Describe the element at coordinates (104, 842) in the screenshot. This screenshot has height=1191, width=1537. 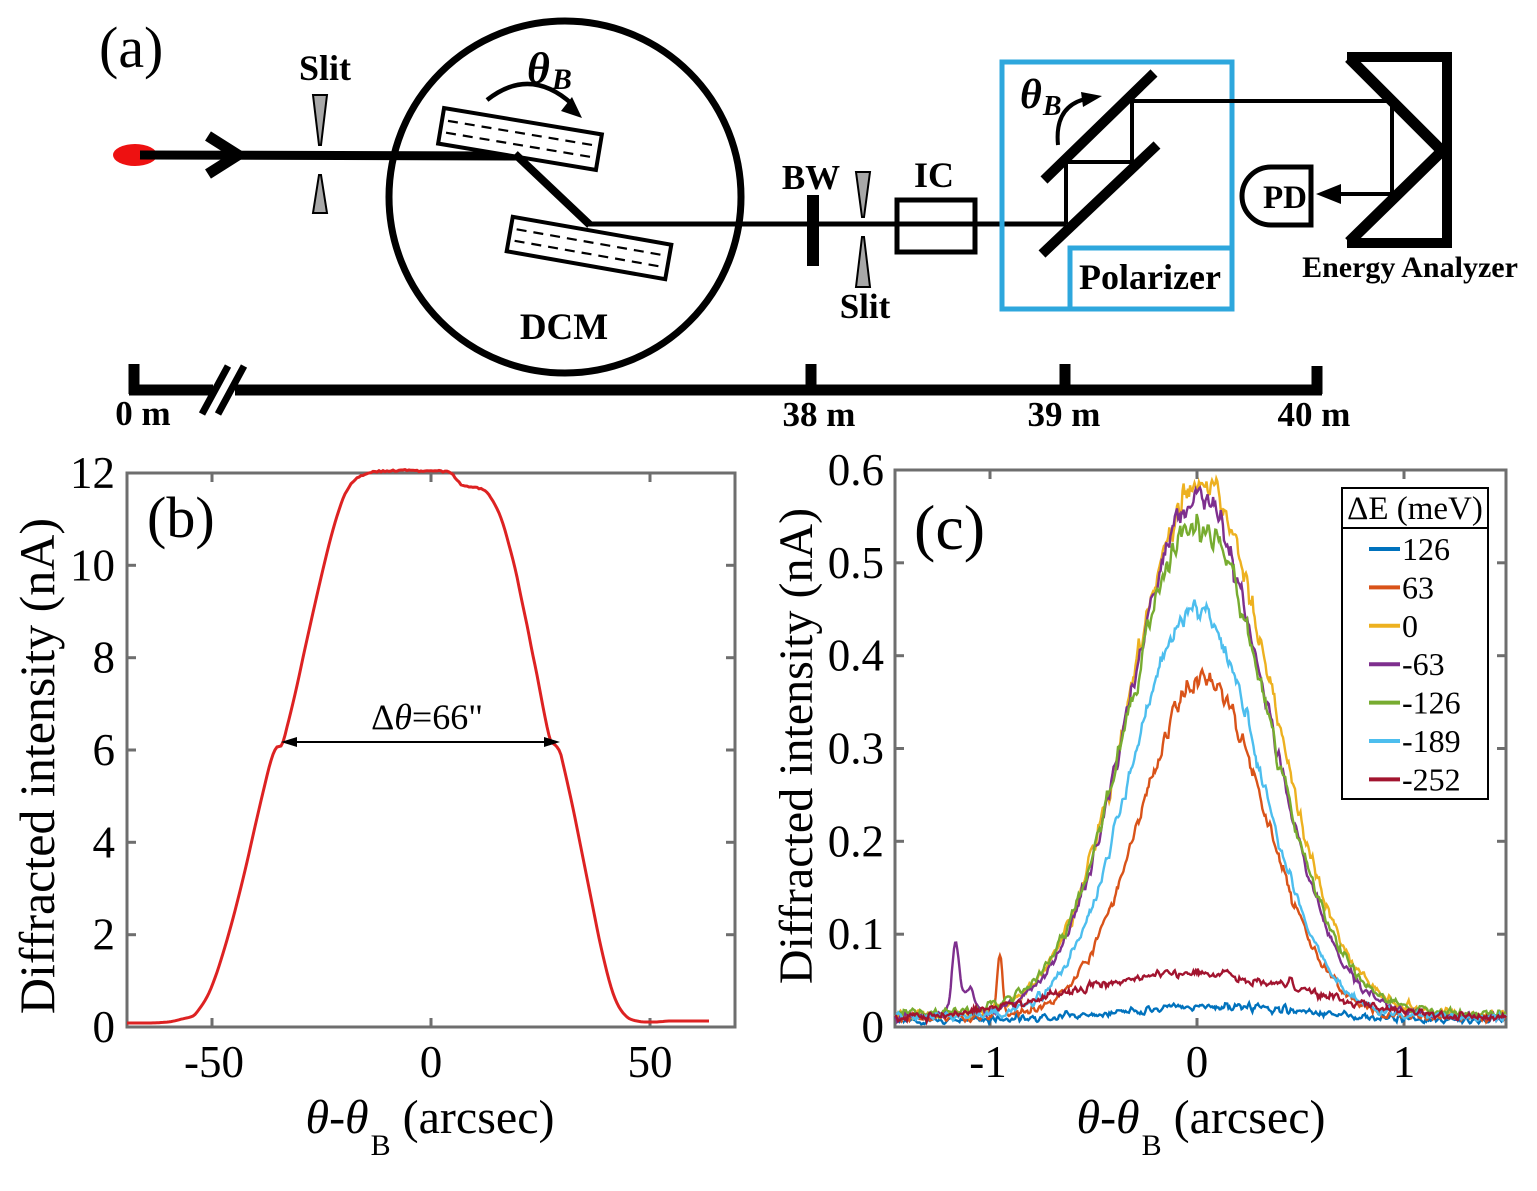
I see `svg-text: 4` at that location.